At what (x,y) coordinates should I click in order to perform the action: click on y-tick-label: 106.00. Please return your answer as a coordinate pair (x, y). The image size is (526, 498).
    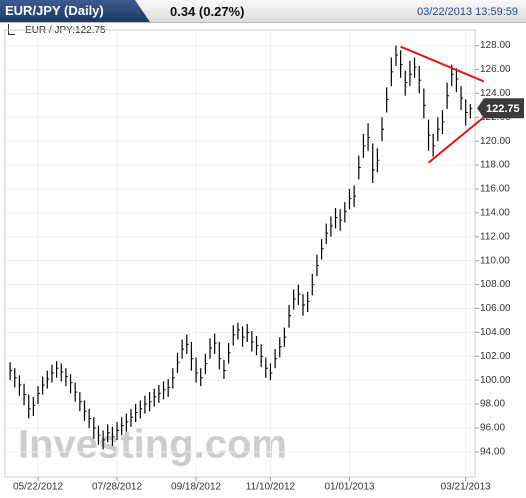
    Looking at the image, I should click on (495, 308).